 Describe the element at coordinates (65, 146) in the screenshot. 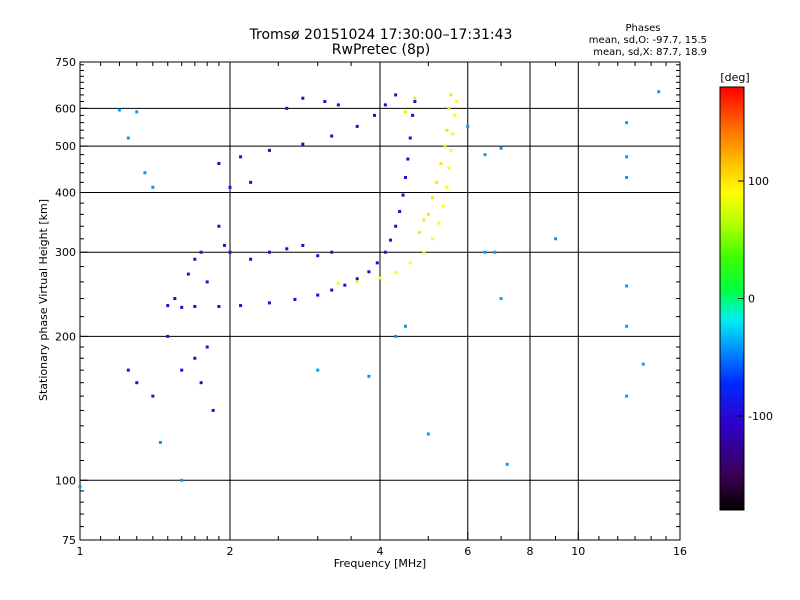

I see `y-tick-label: 500` at that location.